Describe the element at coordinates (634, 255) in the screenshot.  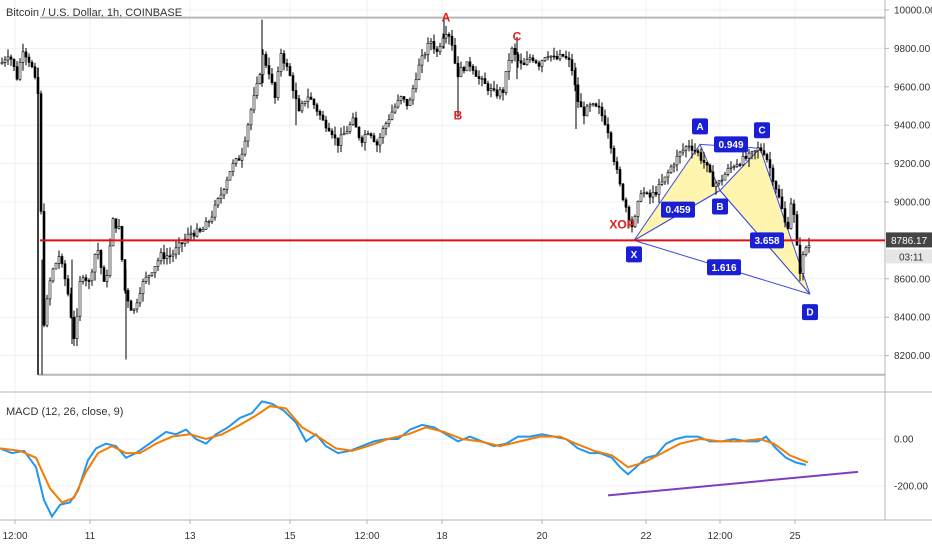
I see `pattern-point-text: X` at that location.